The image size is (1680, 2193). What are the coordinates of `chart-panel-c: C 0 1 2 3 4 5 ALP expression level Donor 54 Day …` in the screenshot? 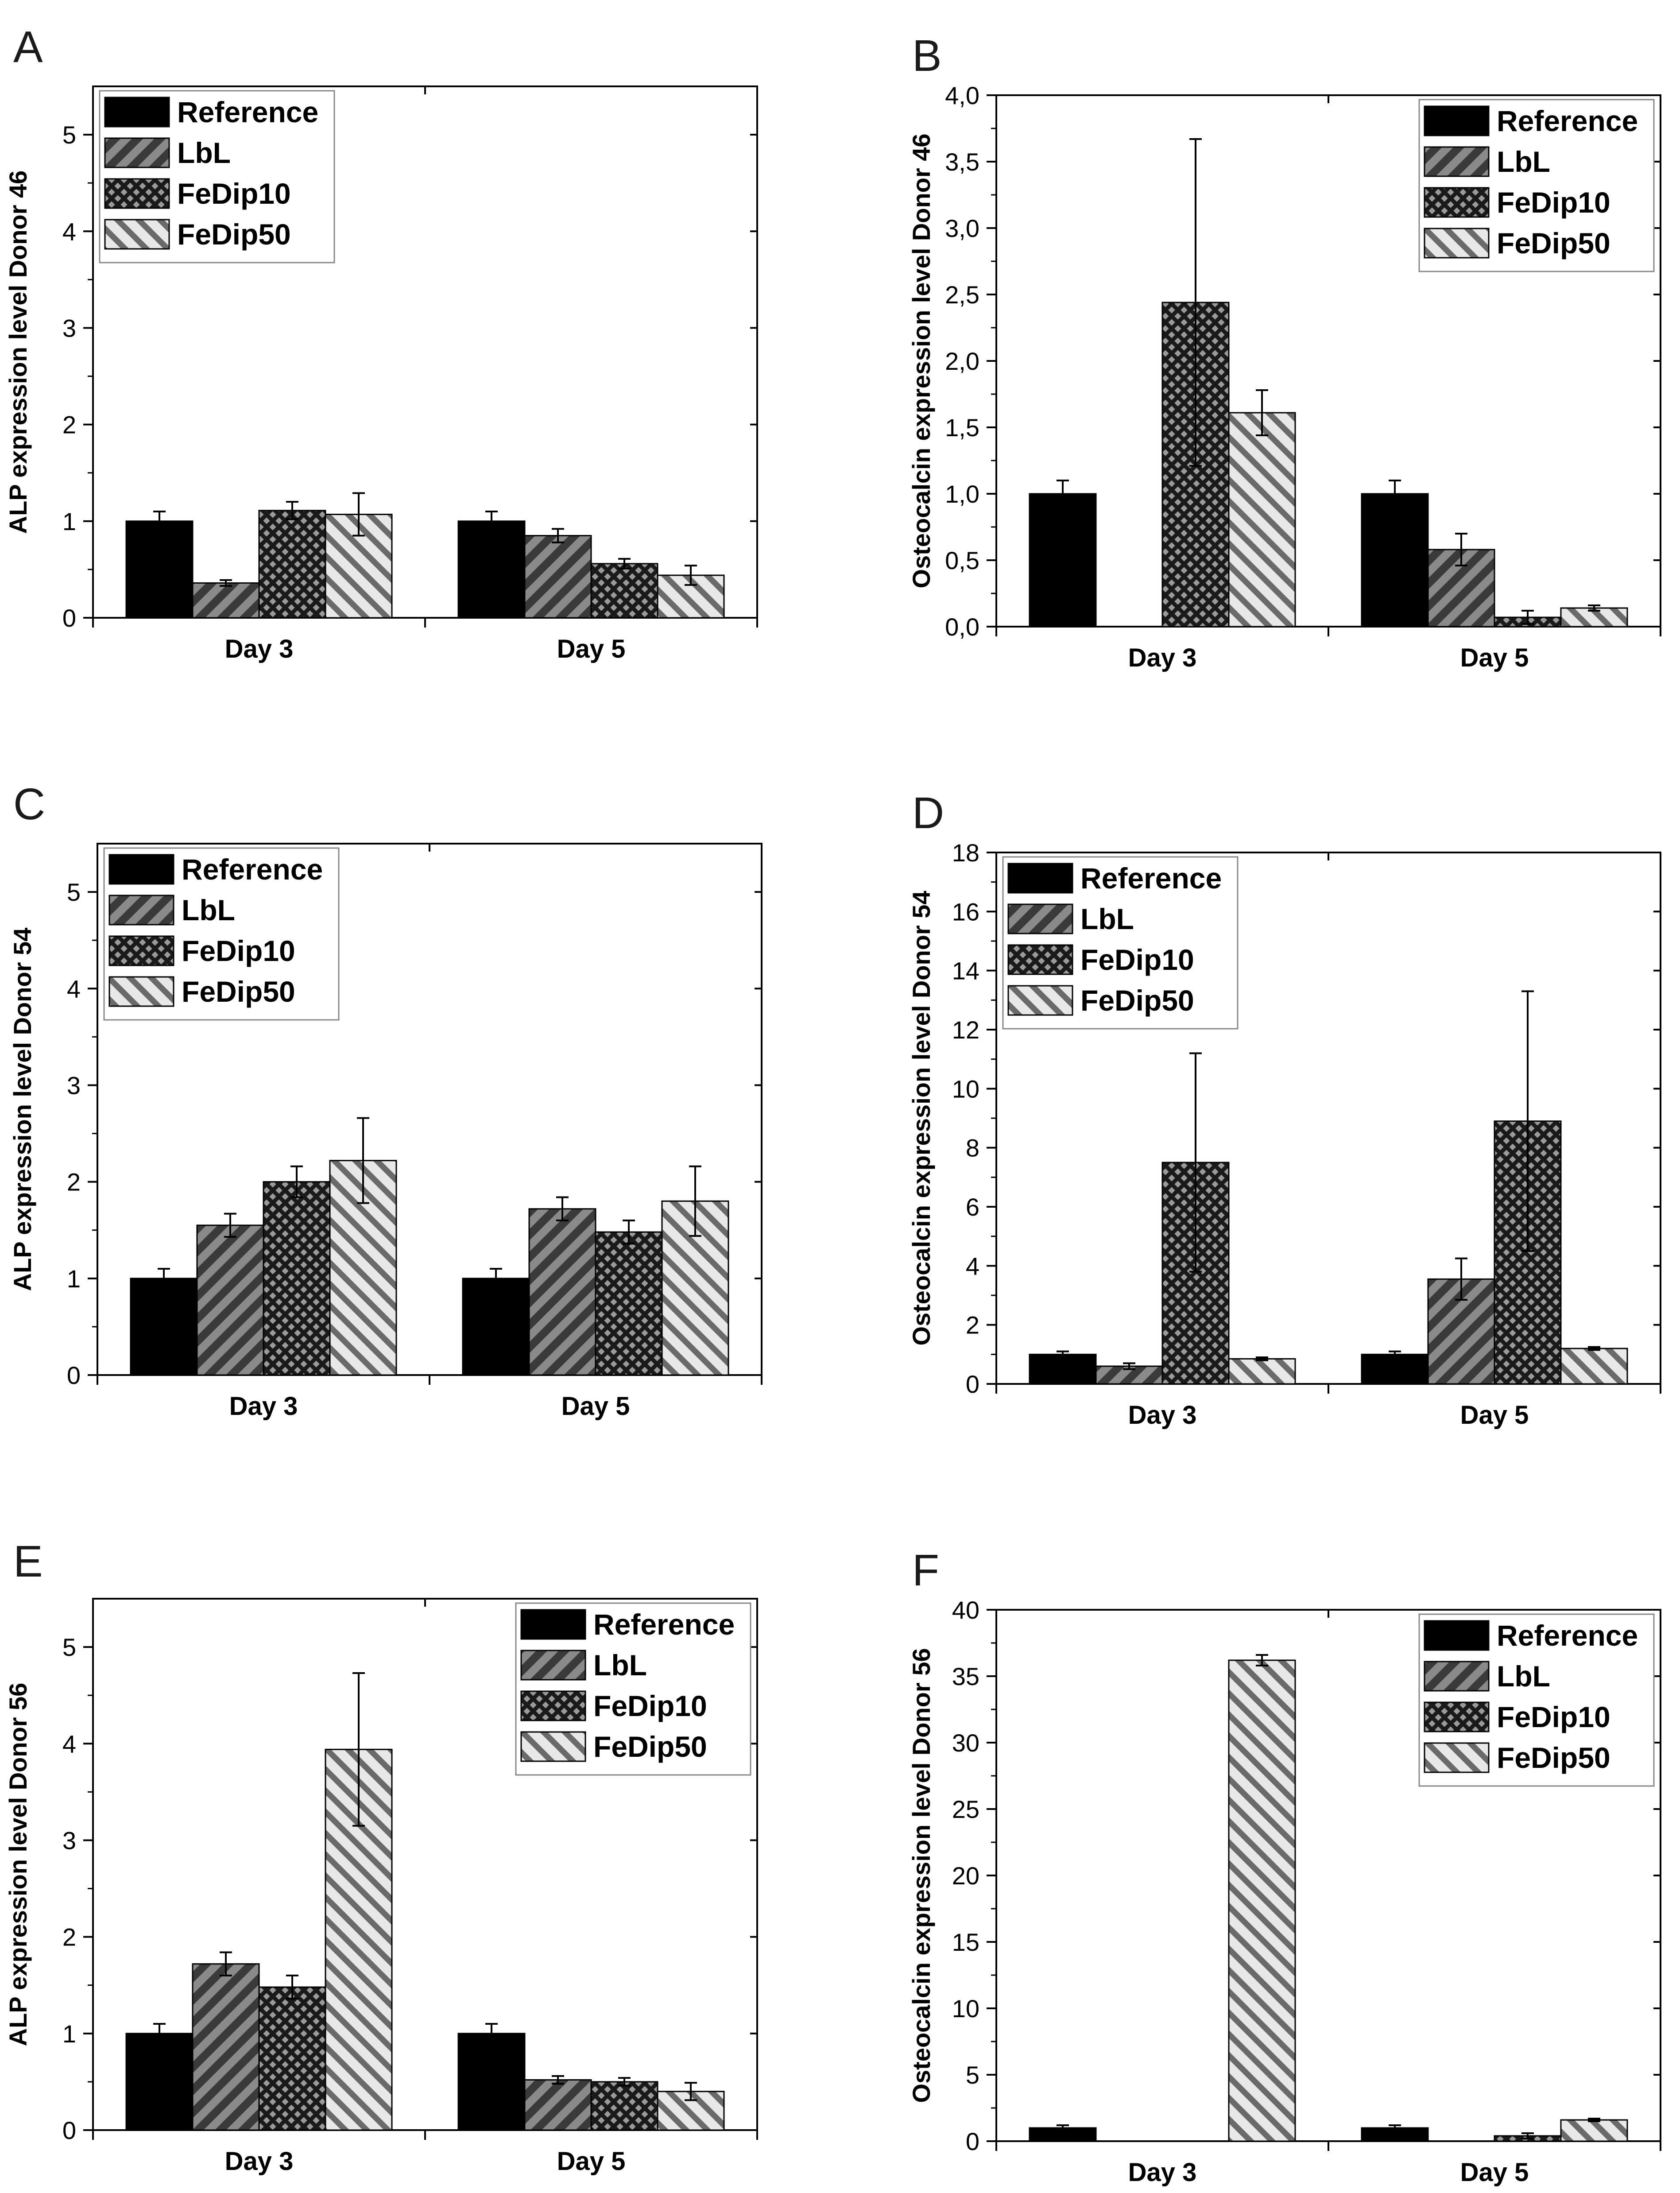 It's located at (385, 1100).